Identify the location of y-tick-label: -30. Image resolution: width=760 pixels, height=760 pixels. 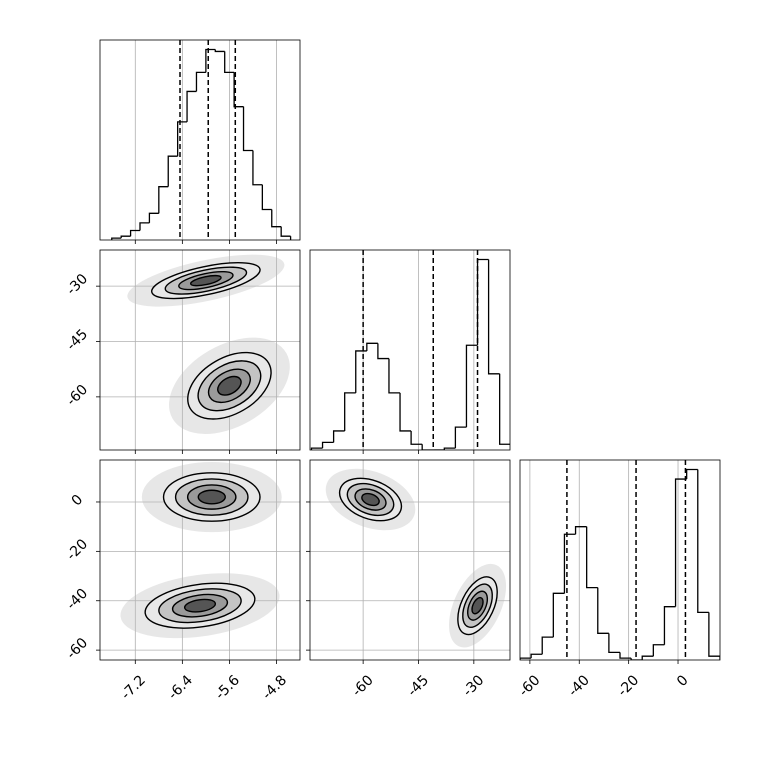
(77, 284).